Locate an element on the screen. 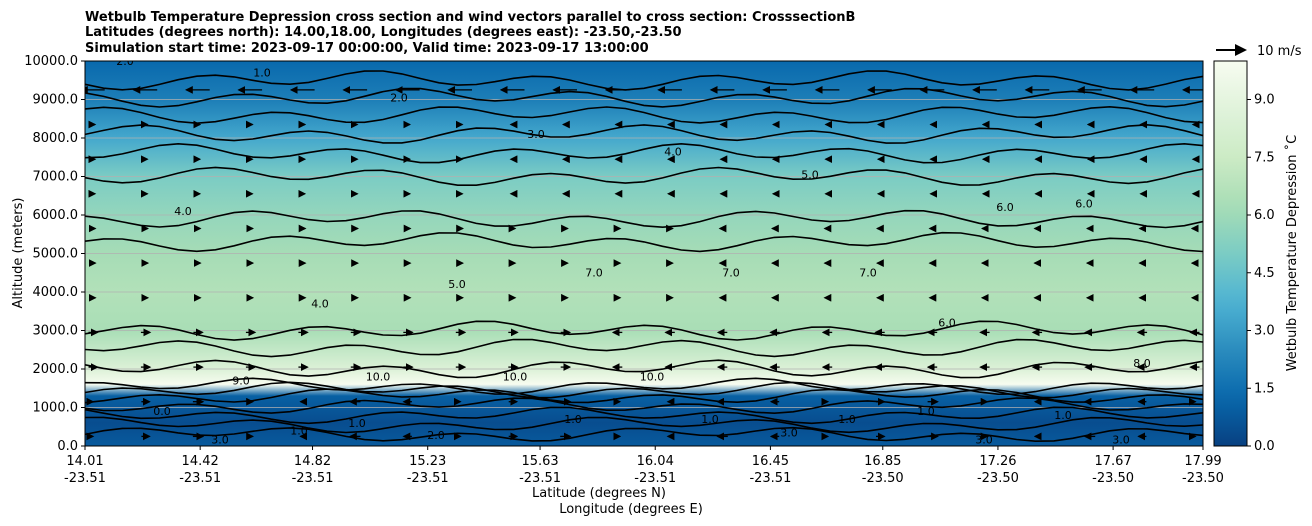 This screenshot has width=1312, height=526. x-tick-label-lat-5: 16.04 is located at coordinates (655, 461).